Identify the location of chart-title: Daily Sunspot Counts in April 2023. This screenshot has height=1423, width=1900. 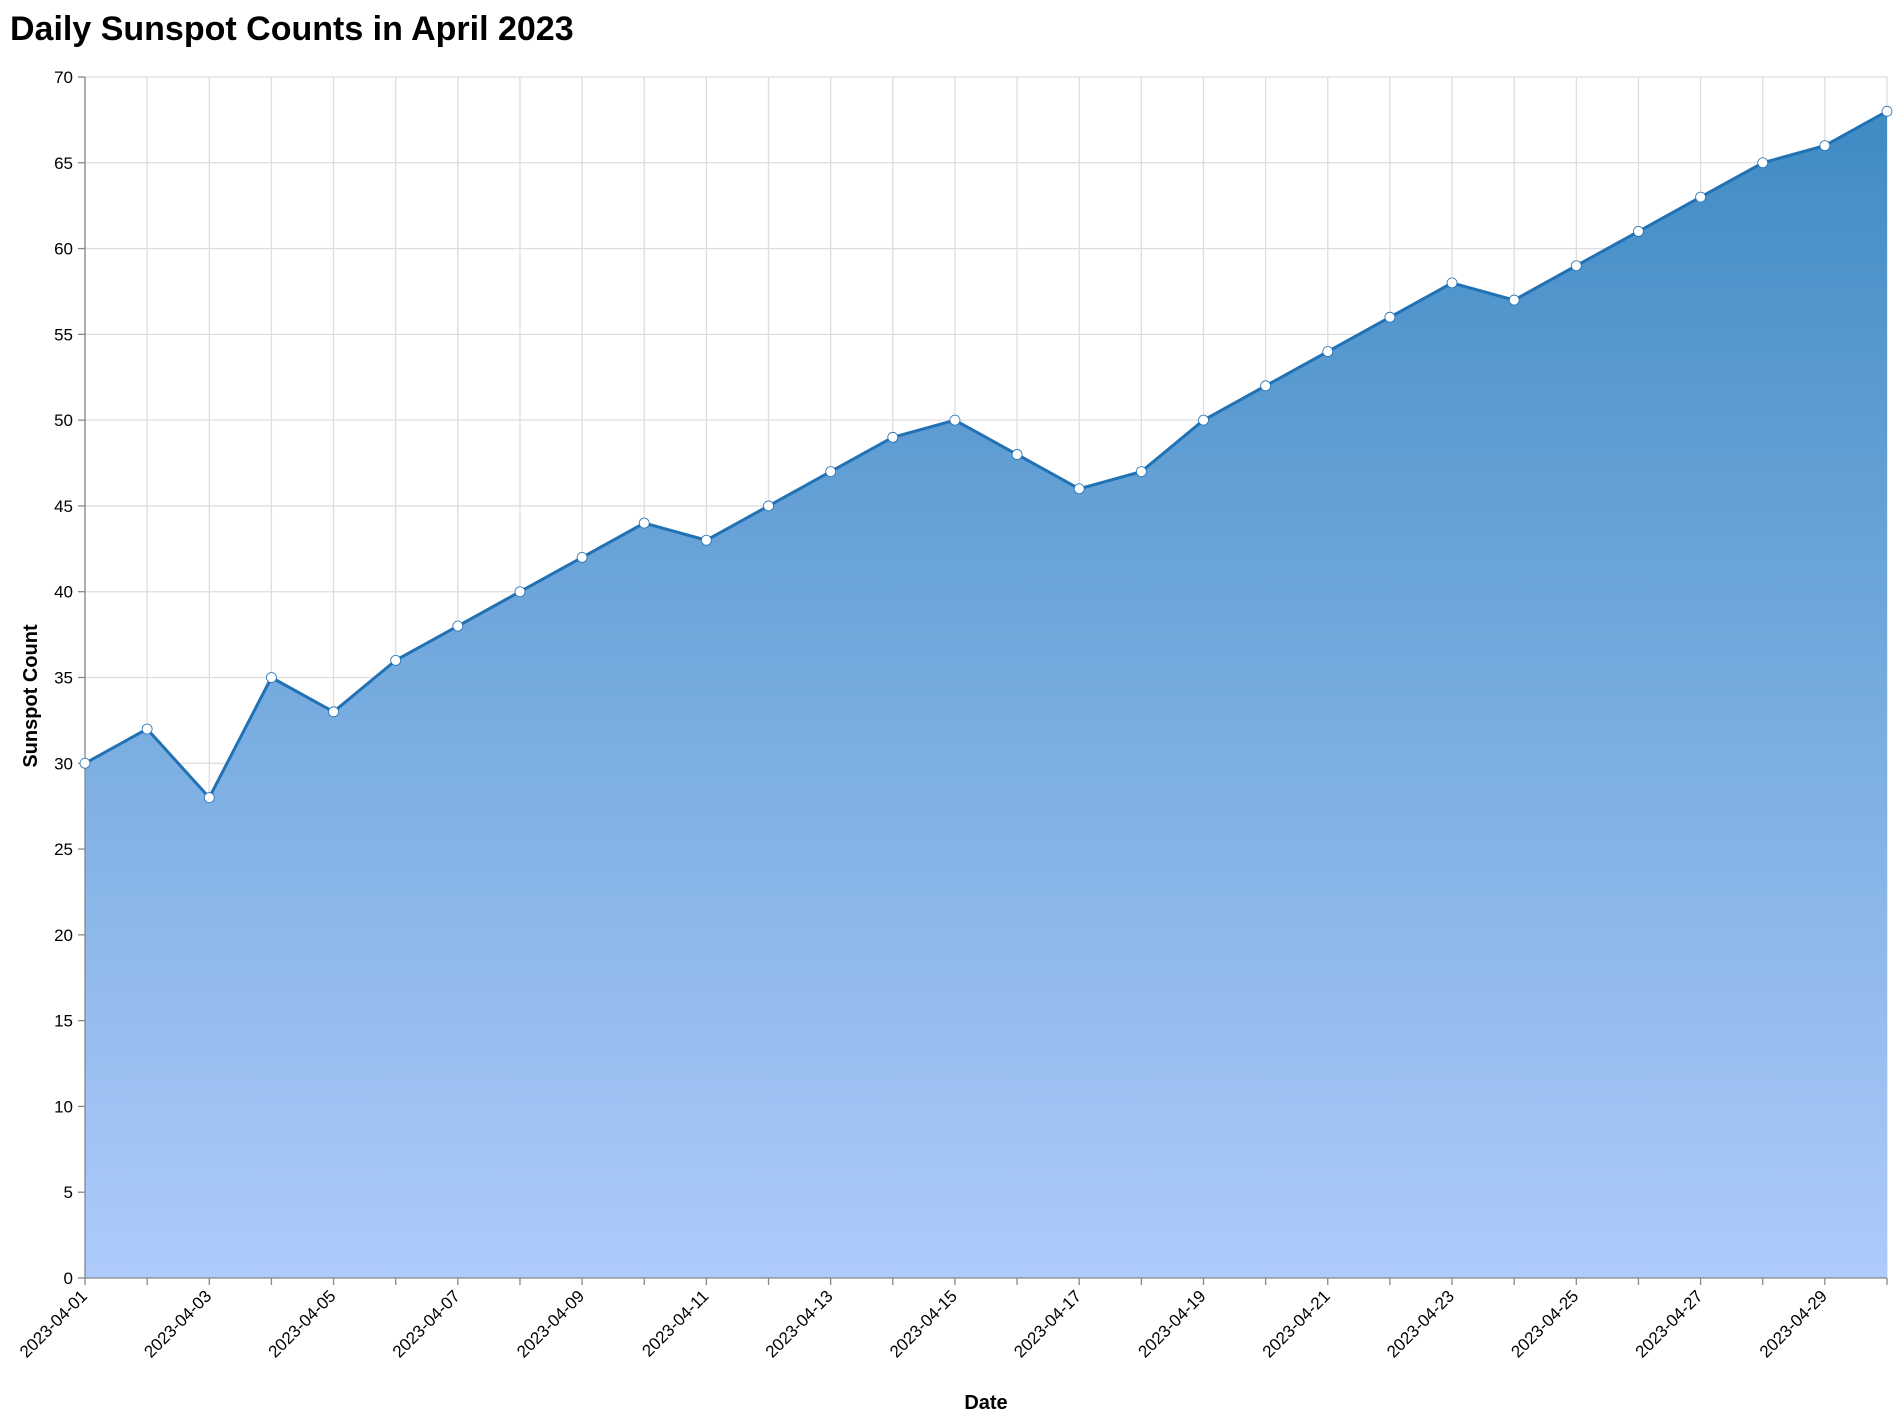
(292, 29).